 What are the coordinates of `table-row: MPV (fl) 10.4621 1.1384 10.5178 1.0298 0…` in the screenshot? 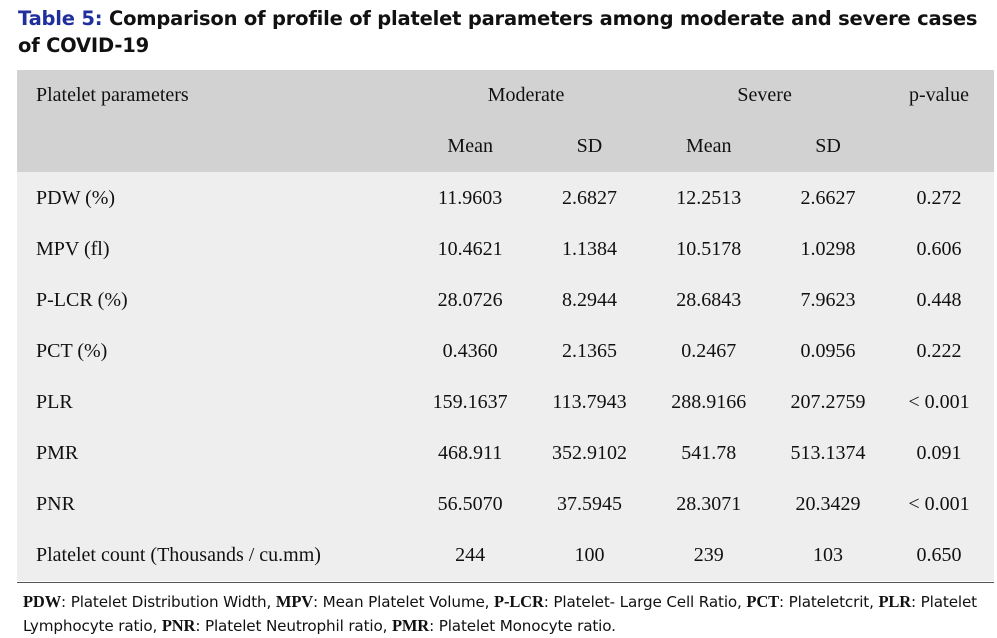 It's located at (505, 249).